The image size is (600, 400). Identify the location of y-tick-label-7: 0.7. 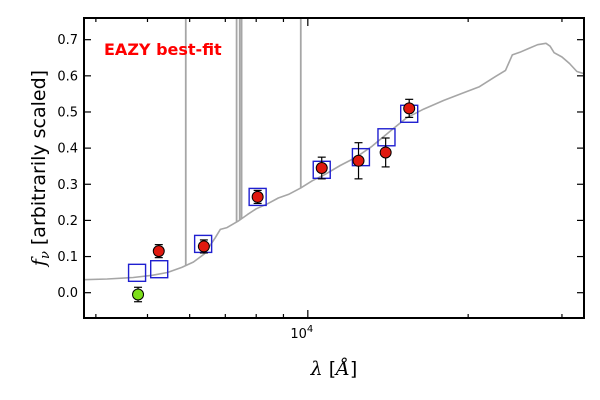
(67, 40).